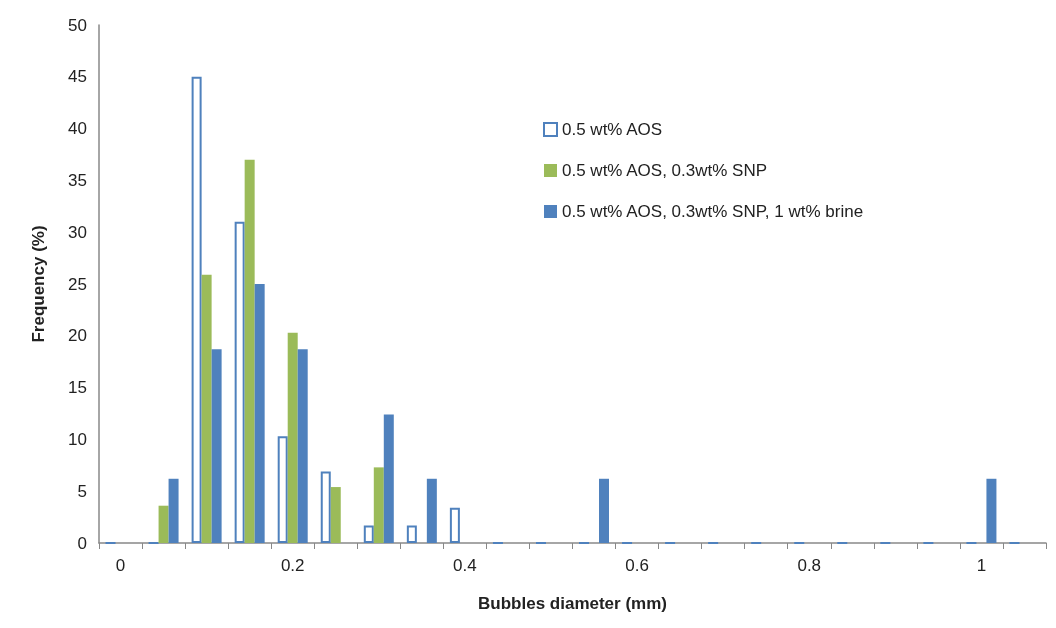 This screenshot has height=628, width=1056. I want to click on x-tick-label: 0, so click(120, 565).